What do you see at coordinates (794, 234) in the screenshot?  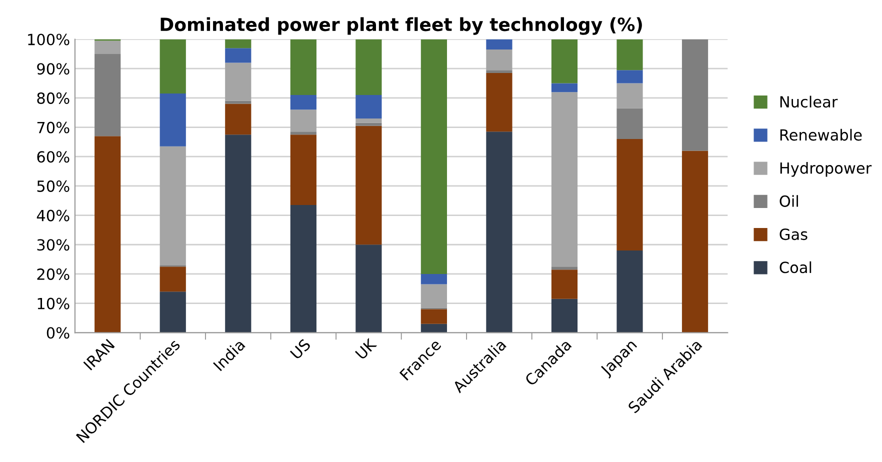 I see `legend-label: Gas` at bounding box center [794, 234].